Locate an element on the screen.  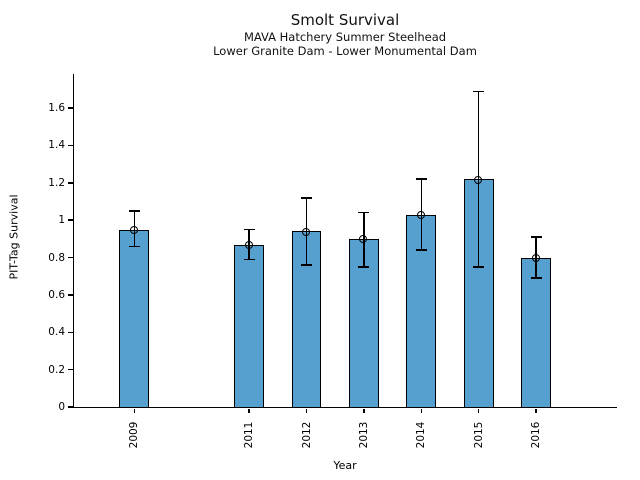
x-tick-label-text: 2015 is located at coordinates (478, 435).